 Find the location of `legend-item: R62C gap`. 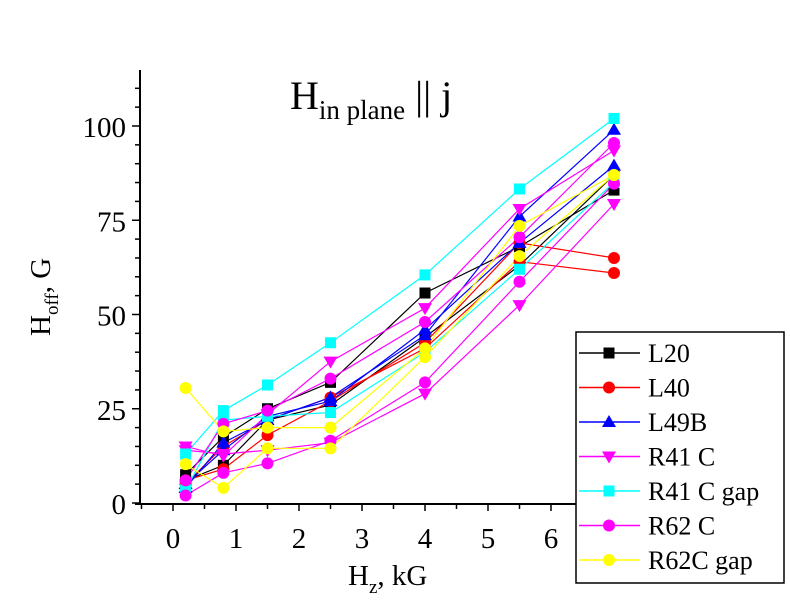

legend-item: R62C gap is located at coordinates (666, 560).